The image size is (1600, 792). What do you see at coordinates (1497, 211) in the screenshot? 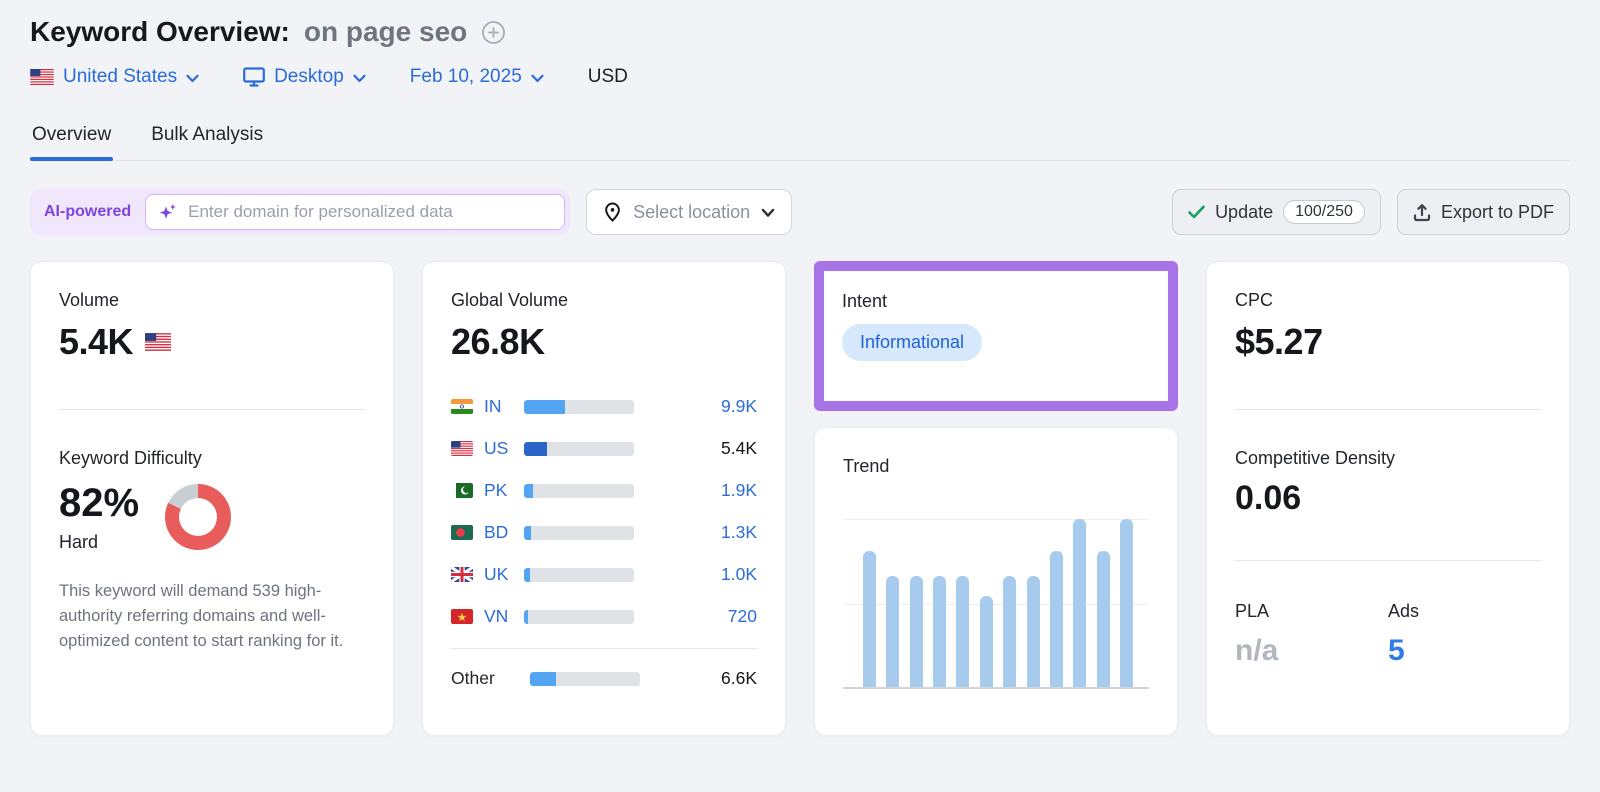
I see `export-pdf-label: Export to PDF` at bounding box center [1497, 211].